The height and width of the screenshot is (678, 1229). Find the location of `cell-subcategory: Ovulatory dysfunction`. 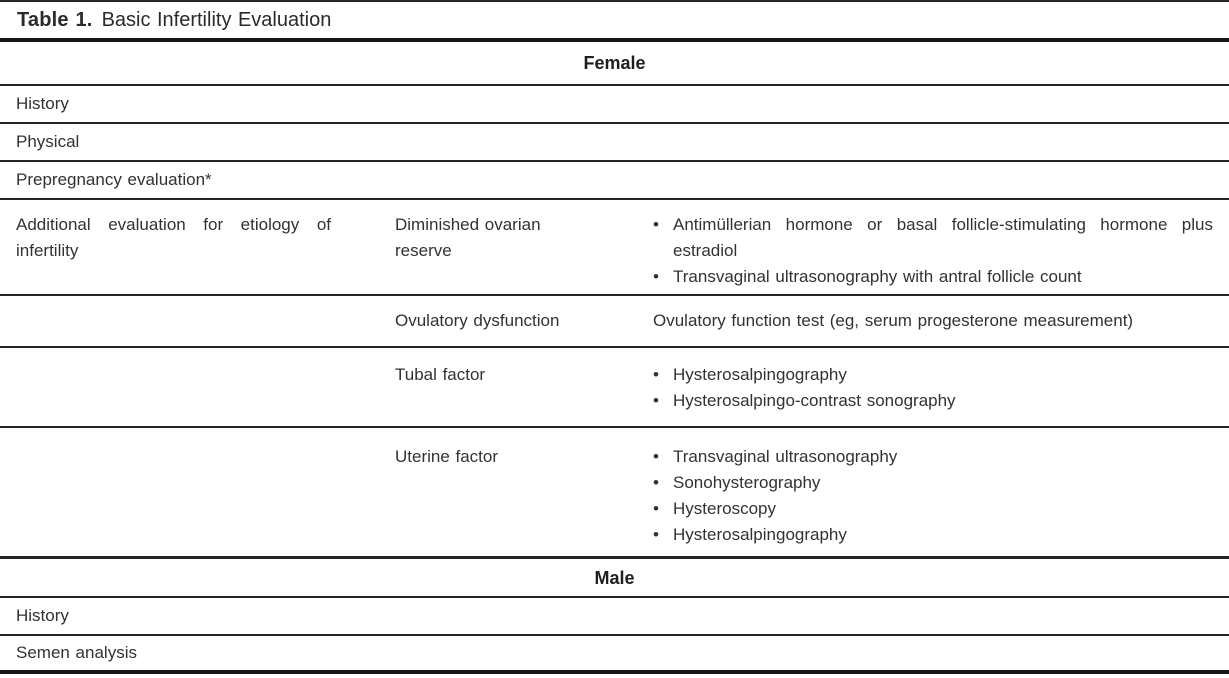

cell-subcategory: Ovulatory dysfunction is located at coordinates (514, 321).